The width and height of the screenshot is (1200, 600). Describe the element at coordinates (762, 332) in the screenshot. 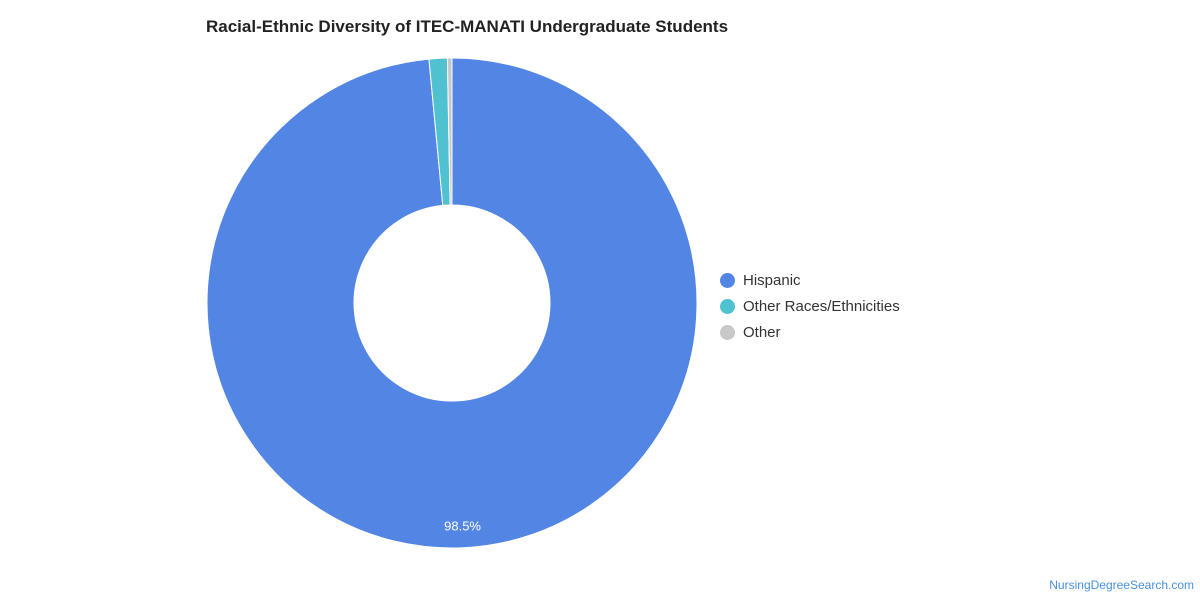

I see `legend-label-other: Other` at that location.